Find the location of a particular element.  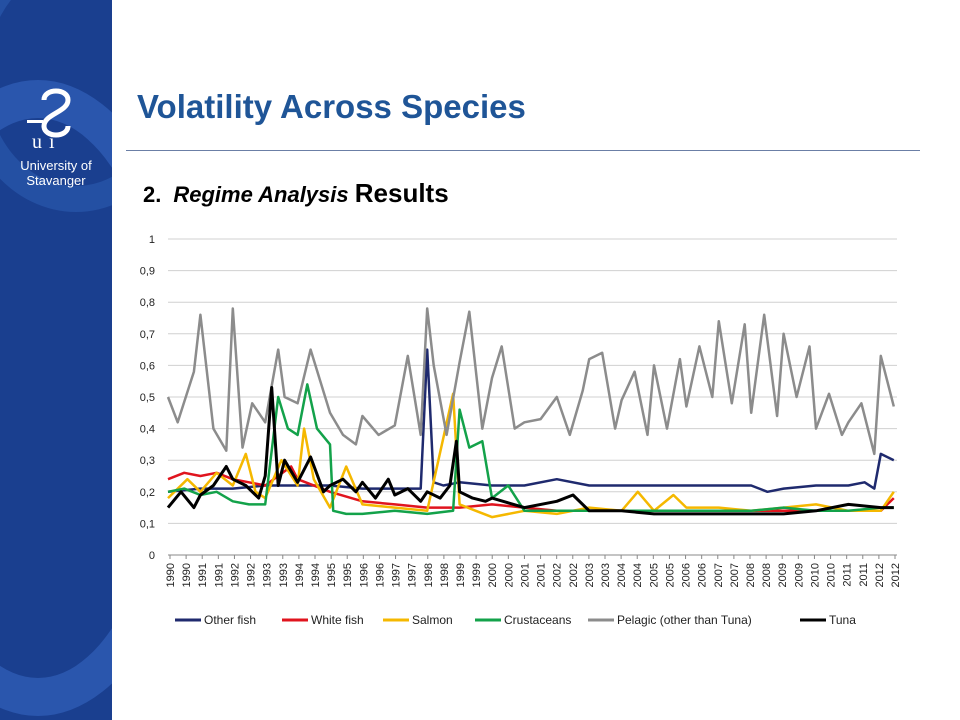

y-tick-label: 0,4 is located at coordinates (147, 430).